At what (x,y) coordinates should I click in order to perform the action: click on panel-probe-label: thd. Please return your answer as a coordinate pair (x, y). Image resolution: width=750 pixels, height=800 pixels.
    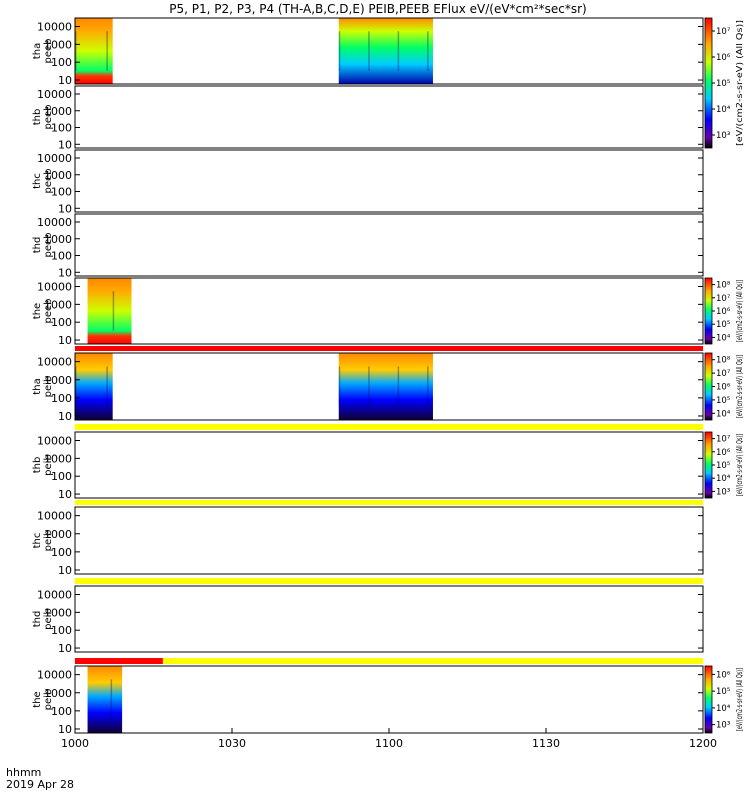
    Looking at the image, I should click on (37, 619).